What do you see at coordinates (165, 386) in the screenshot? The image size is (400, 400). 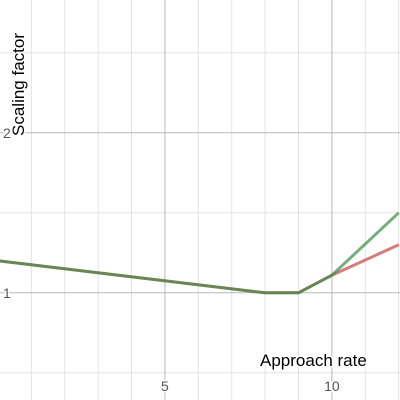 I see `x-tick-label: 5` at bounding box center [165, 386].